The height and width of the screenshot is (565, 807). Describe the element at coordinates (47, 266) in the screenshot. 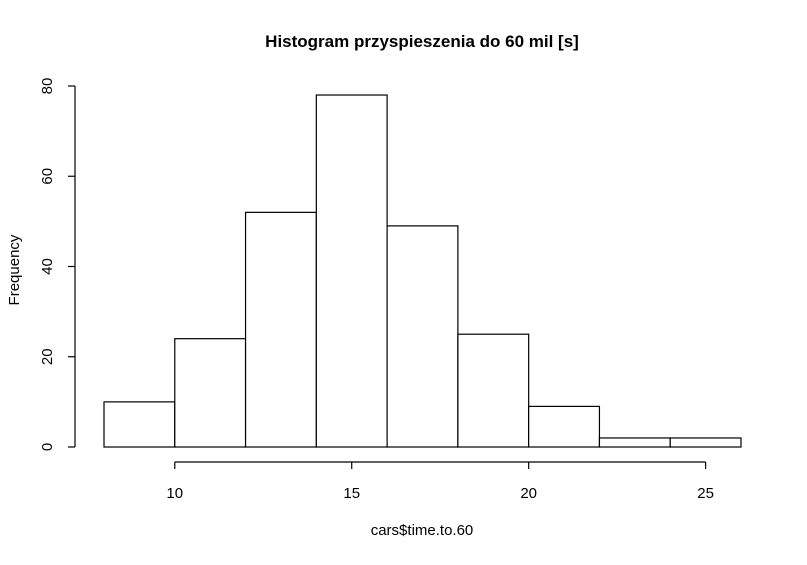

I see `y-tick-label: 40` at that location.